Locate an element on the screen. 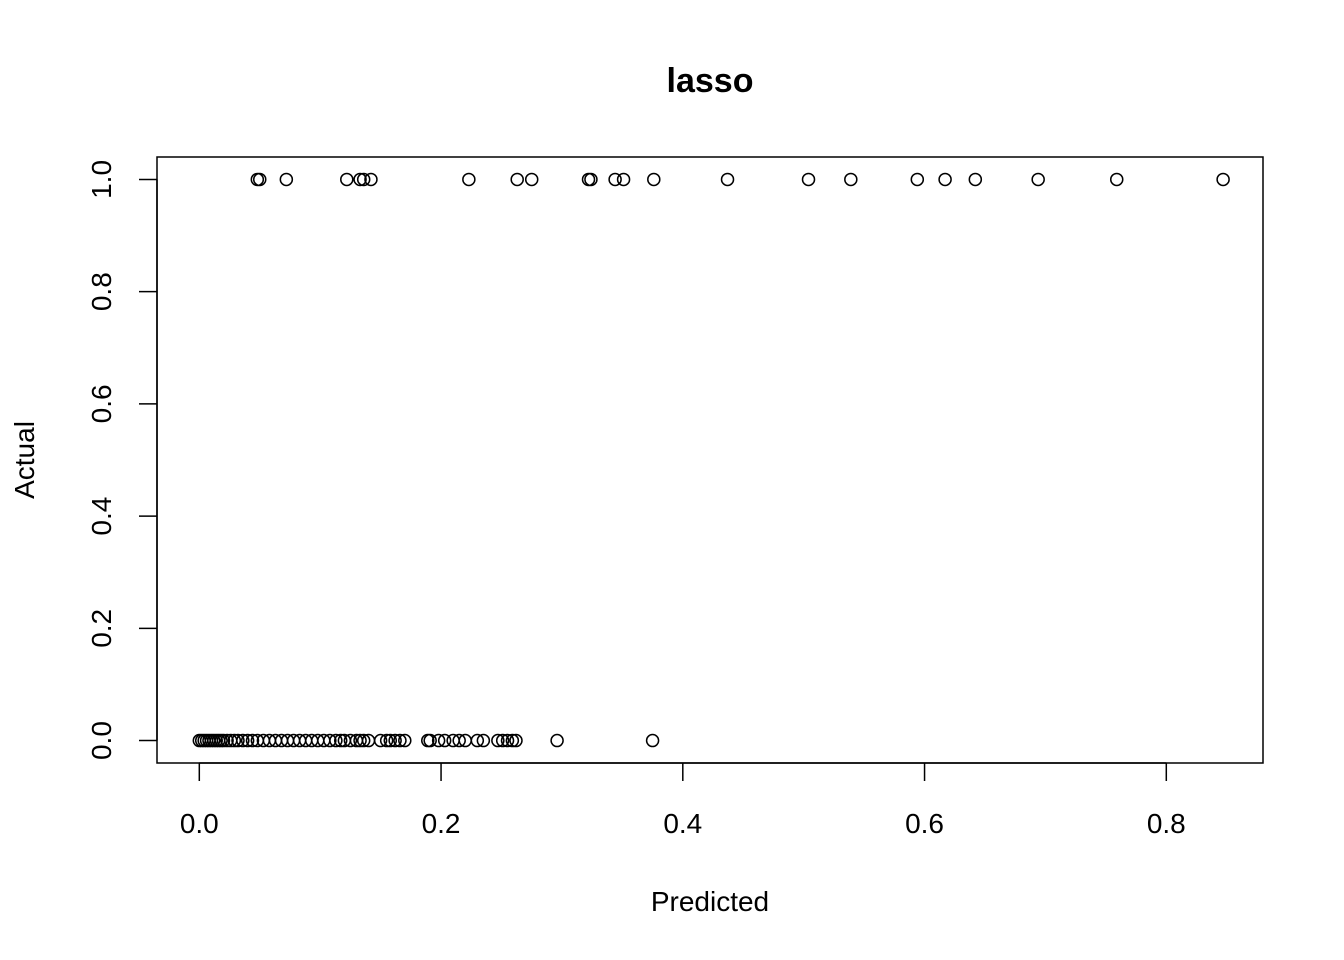  y-tick-label: 0.8 is located at coordinates (101, 291).